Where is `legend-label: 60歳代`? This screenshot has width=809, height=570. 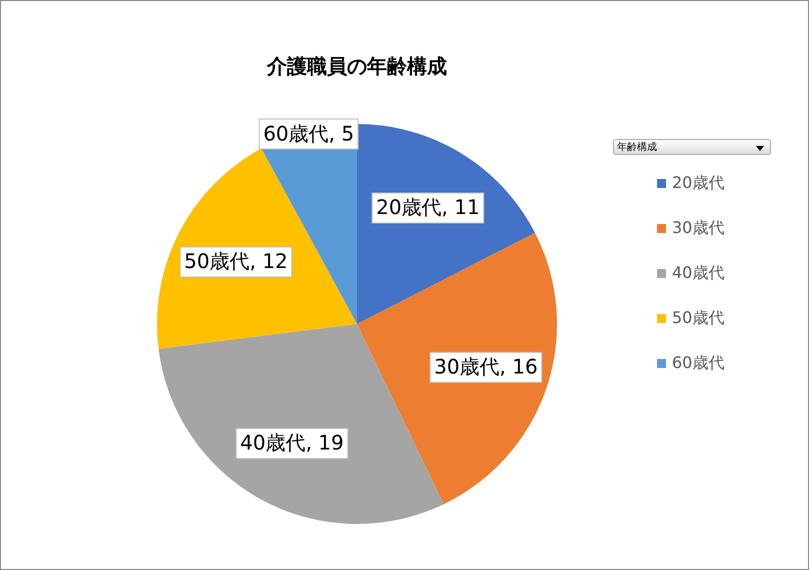
legend-label: 60歳代 is located at coordinates (697, 363).